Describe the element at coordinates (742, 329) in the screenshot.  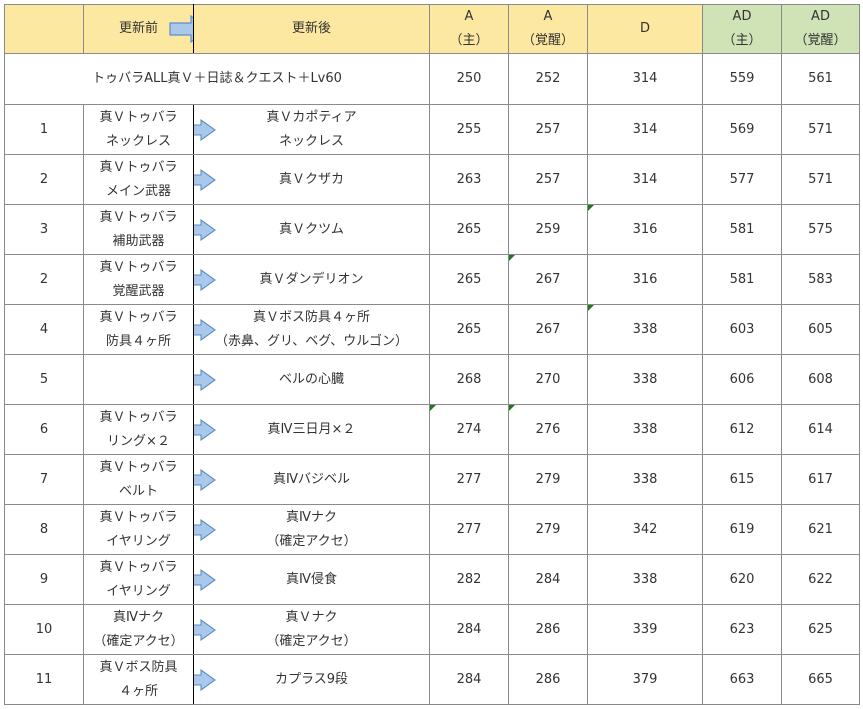
I see `cell-value: 603` at that location.